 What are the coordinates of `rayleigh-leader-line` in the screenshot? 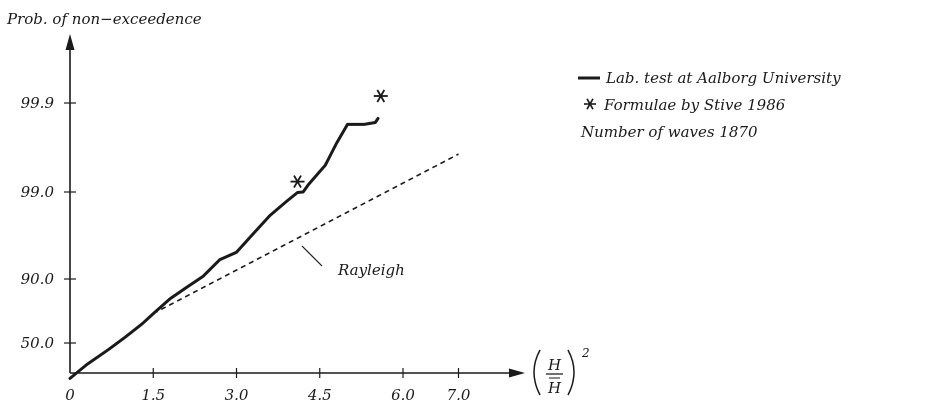 It's located at (312, 256).